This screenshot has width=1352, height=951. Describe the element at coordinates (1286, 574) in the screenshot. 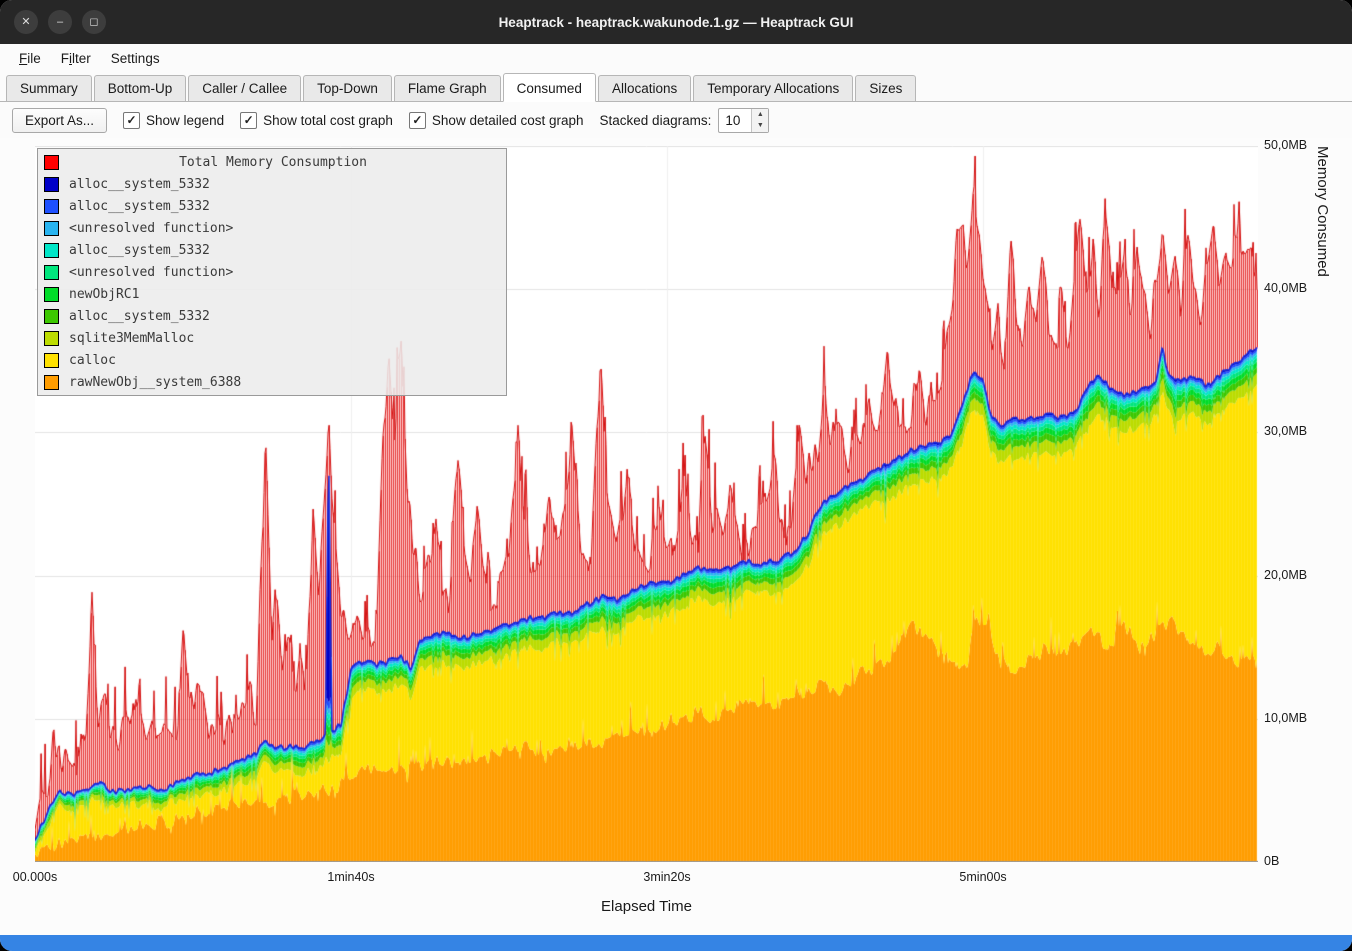

I see `y-tick-label: 20,0MB` at that location.